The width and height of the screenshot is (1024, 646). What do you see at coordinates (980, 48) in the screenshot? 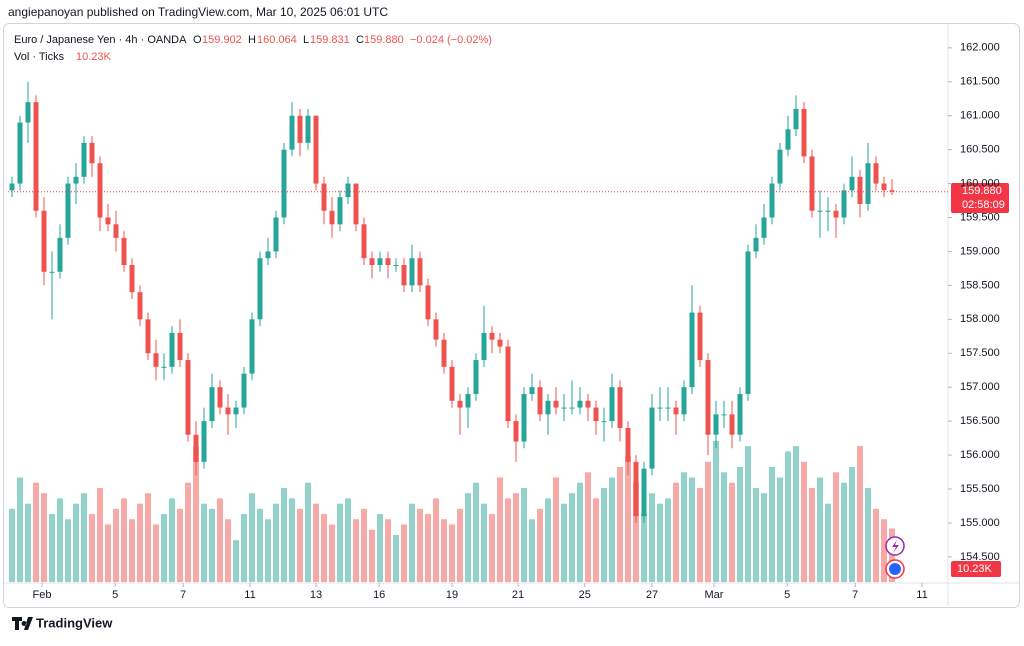
I see `y-tick-label: 162.000` at bounding box center [980, 48].